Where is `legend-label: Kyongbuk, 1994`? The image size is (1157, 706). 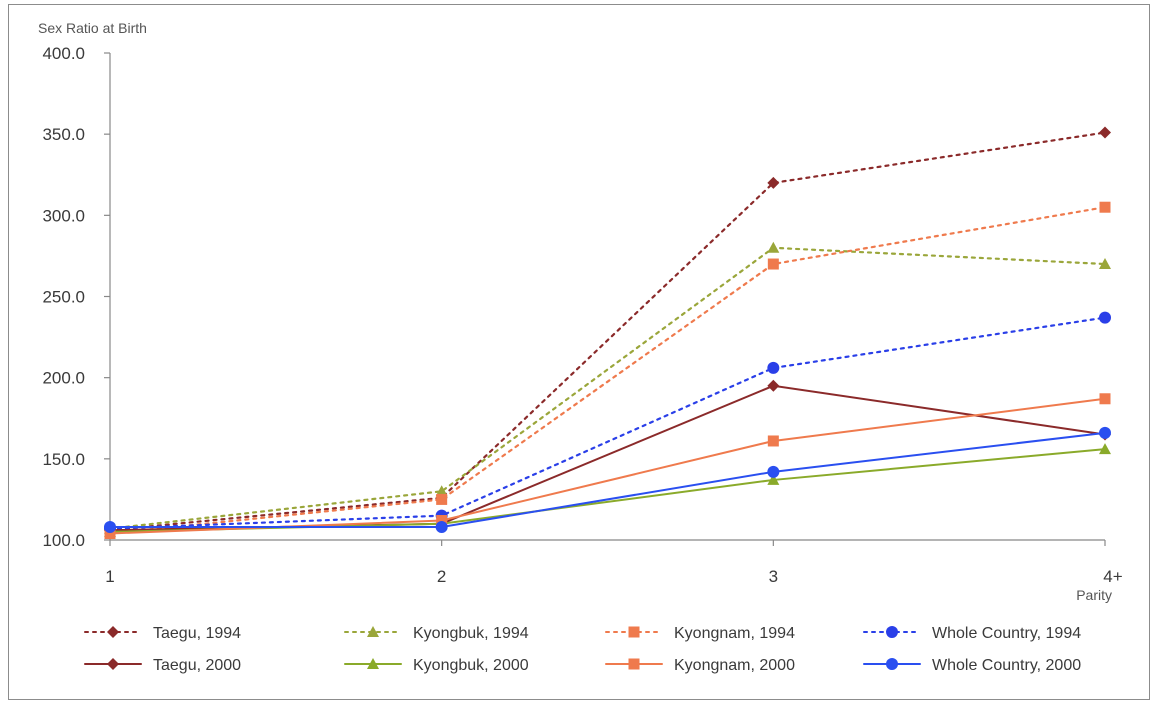
legend-label: Kyongbuk, 1994 is located at coordinates (471, 633).